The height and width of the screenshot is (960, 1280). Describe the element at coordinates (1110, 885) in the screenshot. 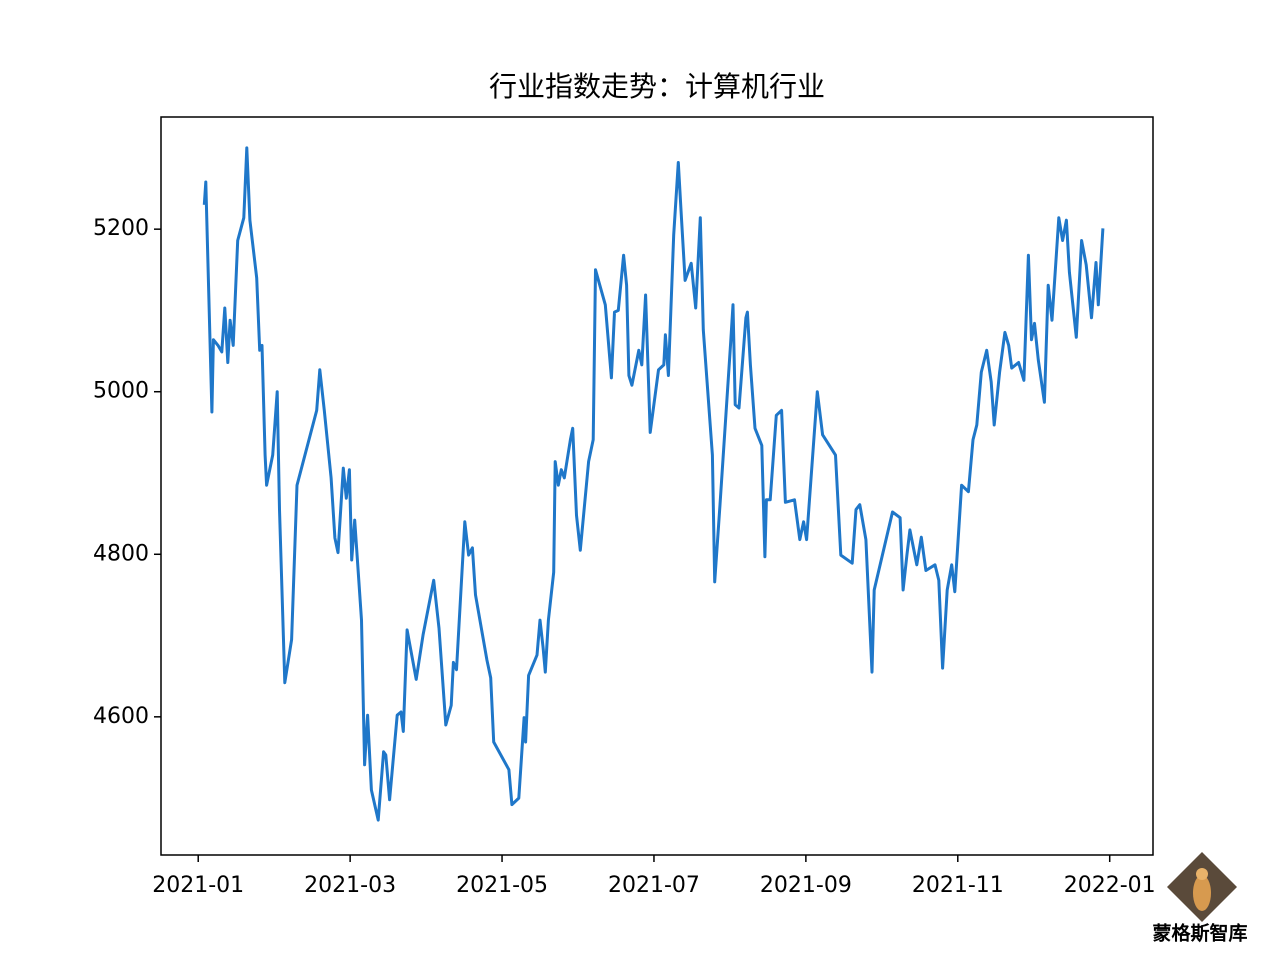

I see `x-tick-label: 2022-01` at that location.